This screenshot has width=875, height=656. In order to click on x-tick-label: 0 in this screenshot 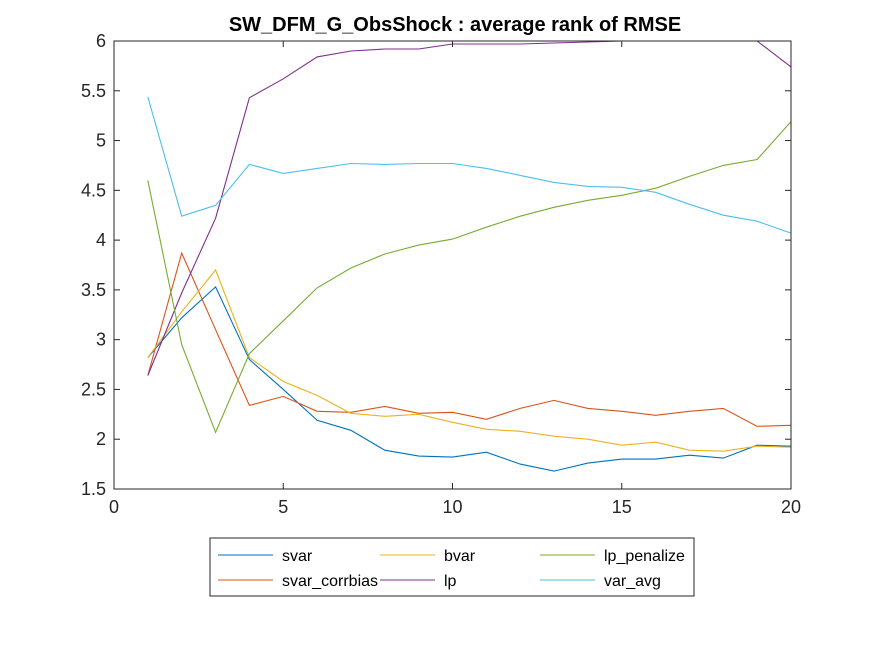, I will do `click(114, 507)`.